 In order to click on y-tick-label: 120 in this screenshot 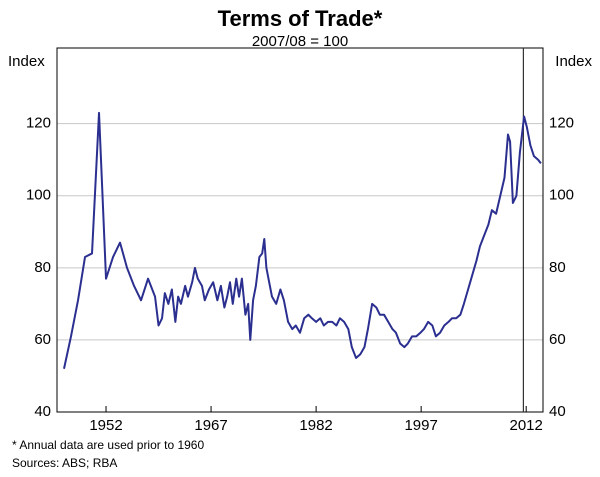, I will do `click(38, 123)`.